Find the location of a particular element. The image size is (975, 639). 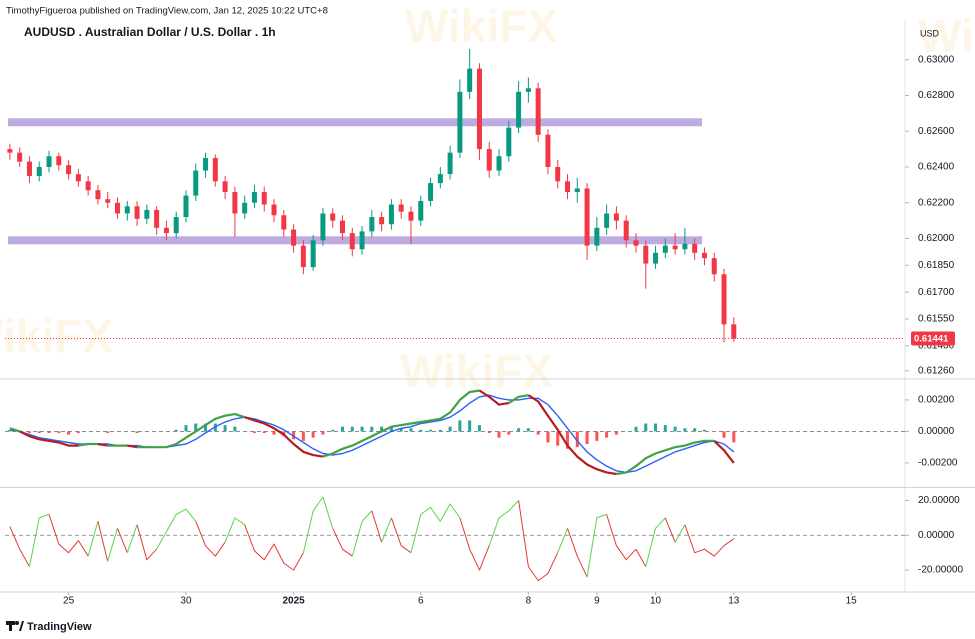

level-band is located at coordinates (355, 240).